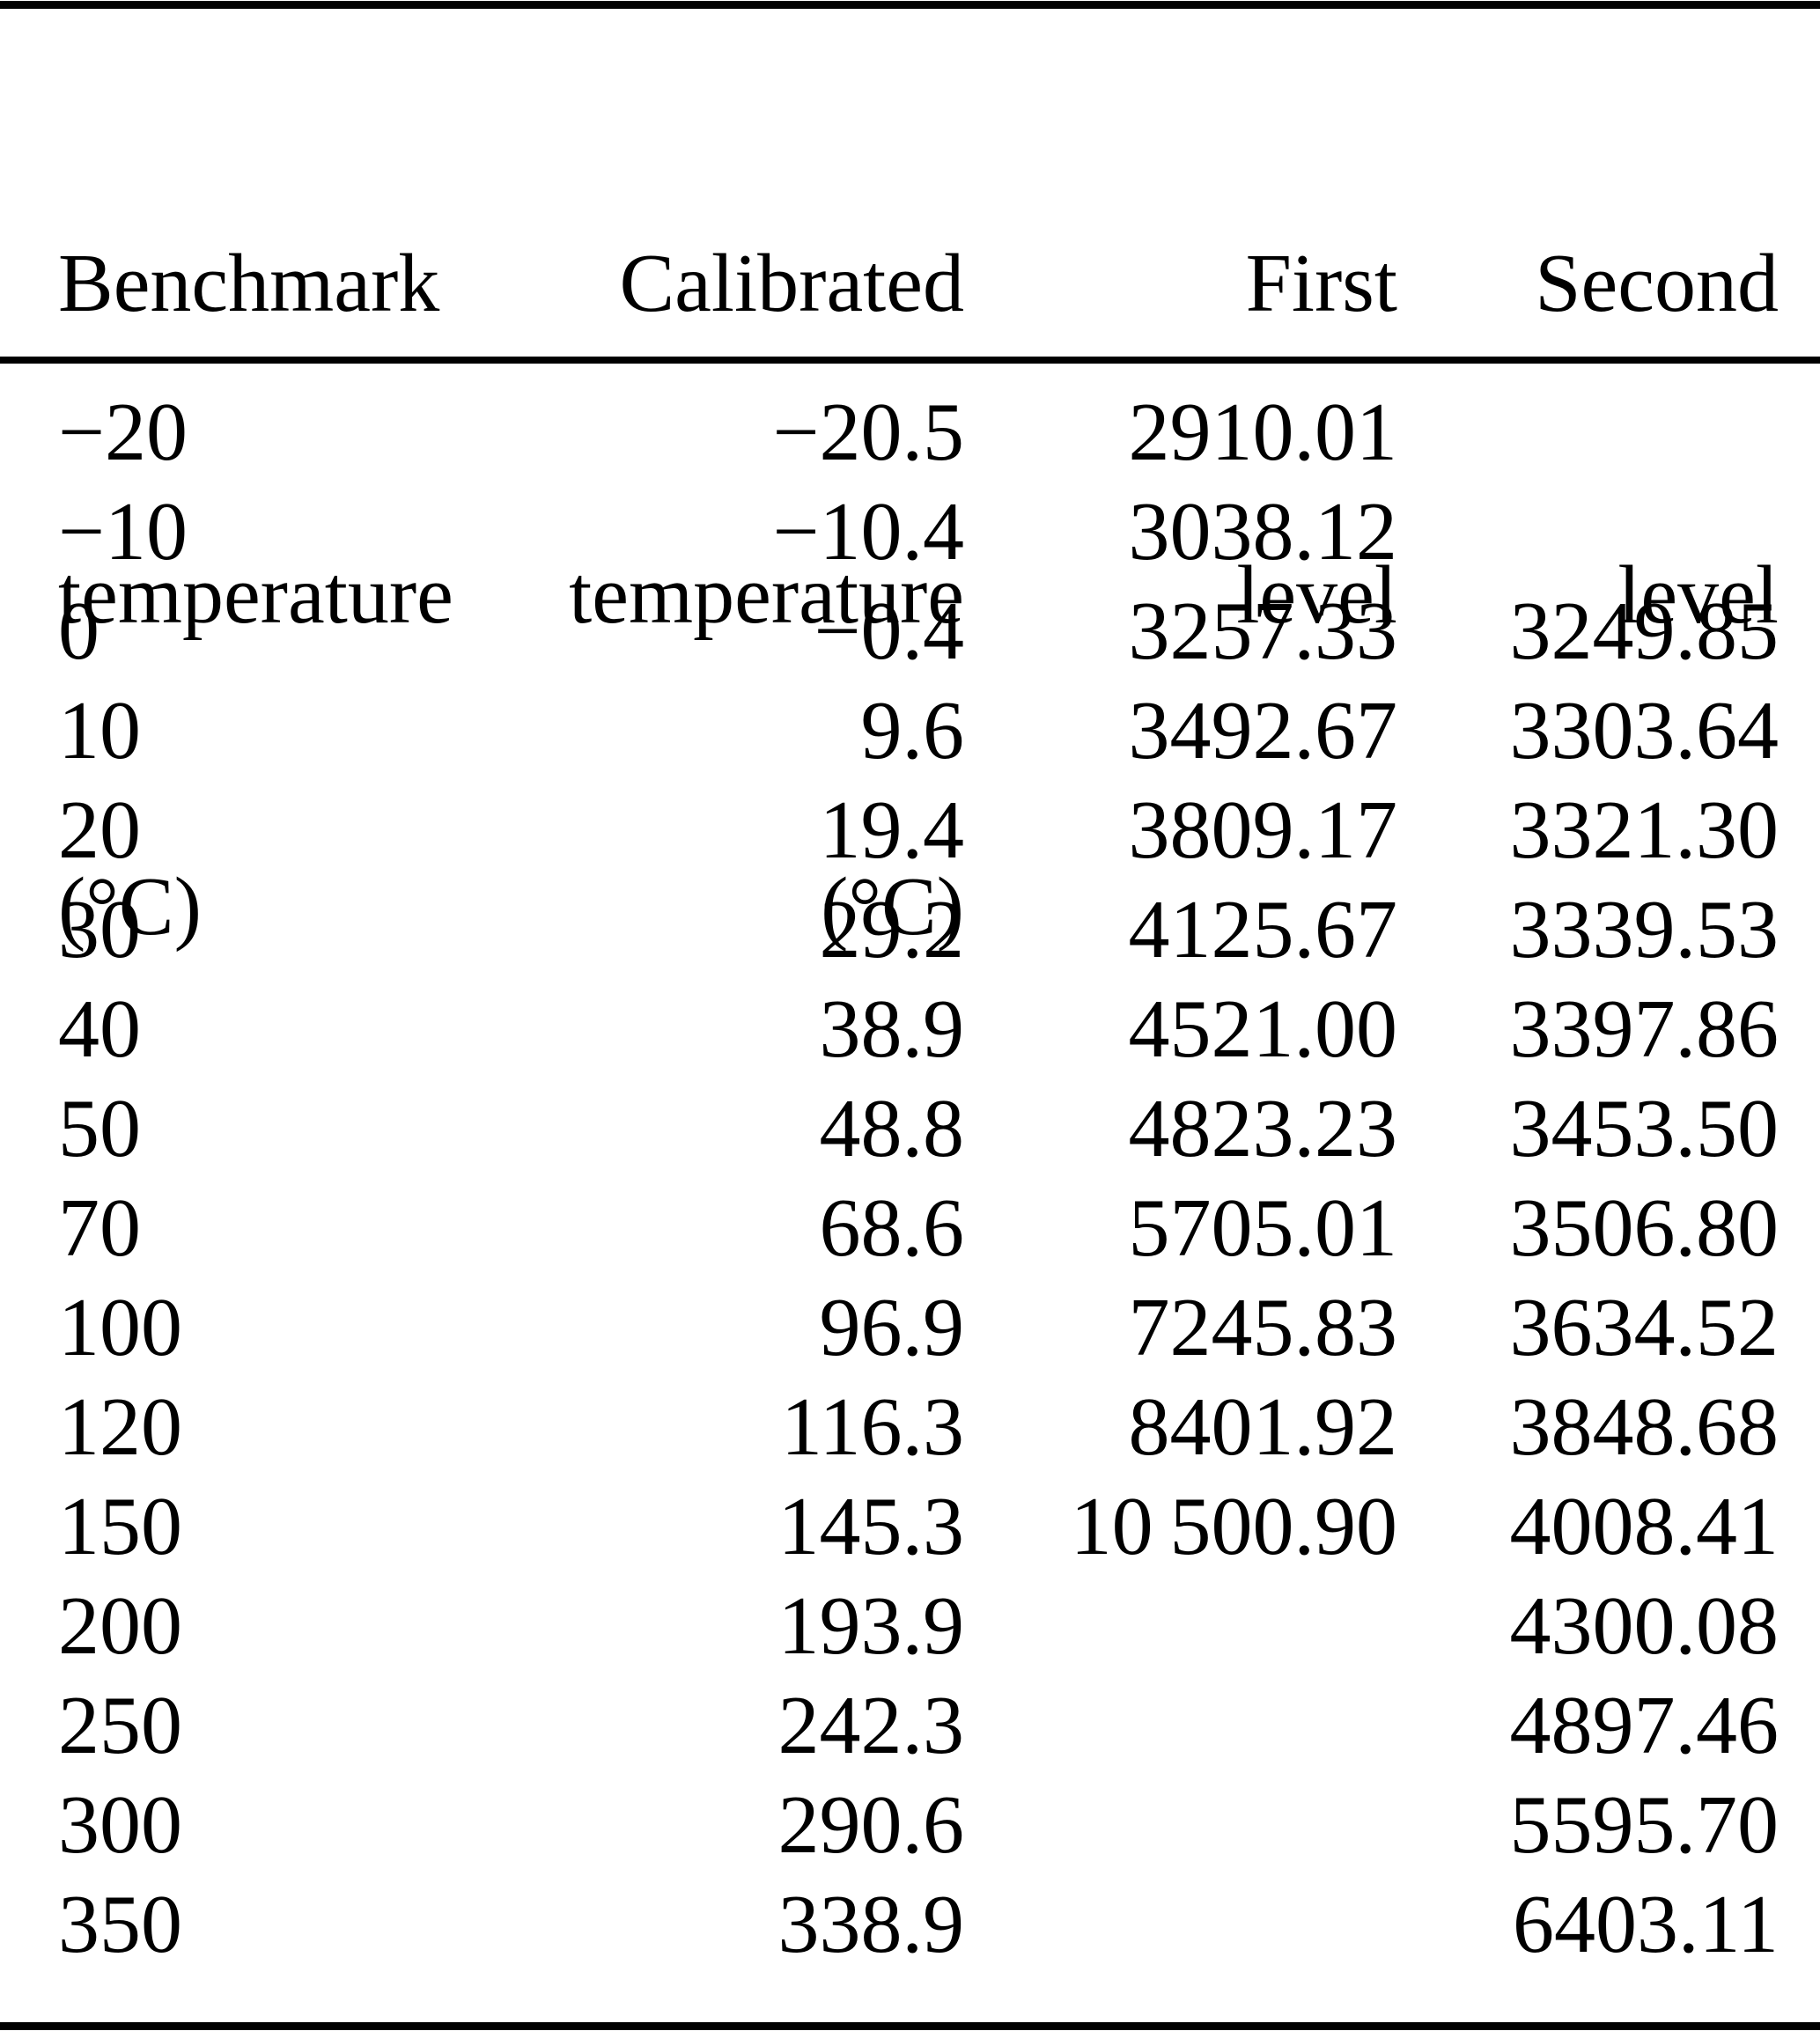 This screenshot has height=2031, width=1820. Describe the element at coordinates (892, 1327) in the screenshot. I see `calibrated-temperature-cell: 96.9` at that location.